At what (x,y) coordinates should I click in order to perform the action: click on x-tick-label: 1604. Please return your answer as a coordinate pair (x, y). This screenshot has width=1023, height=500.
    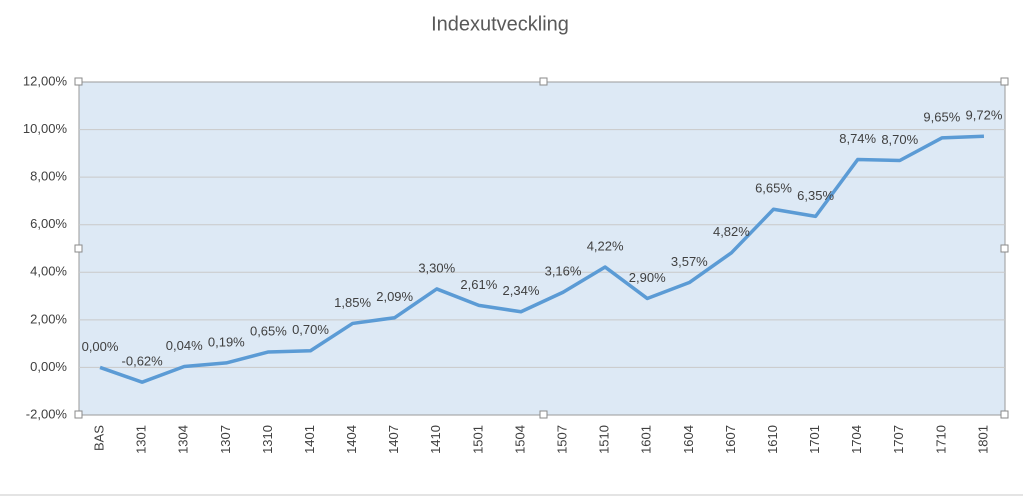
    Looking at the image, I should click on (688, 439).